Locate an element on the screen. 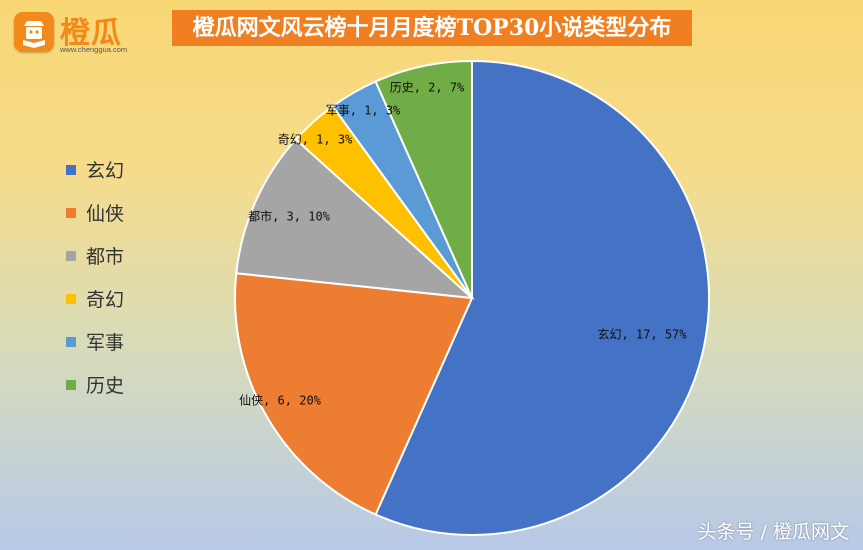 The height and width of the screenshot is (550, 863). legend-item: 都市 is located at coordinates (95, 255).